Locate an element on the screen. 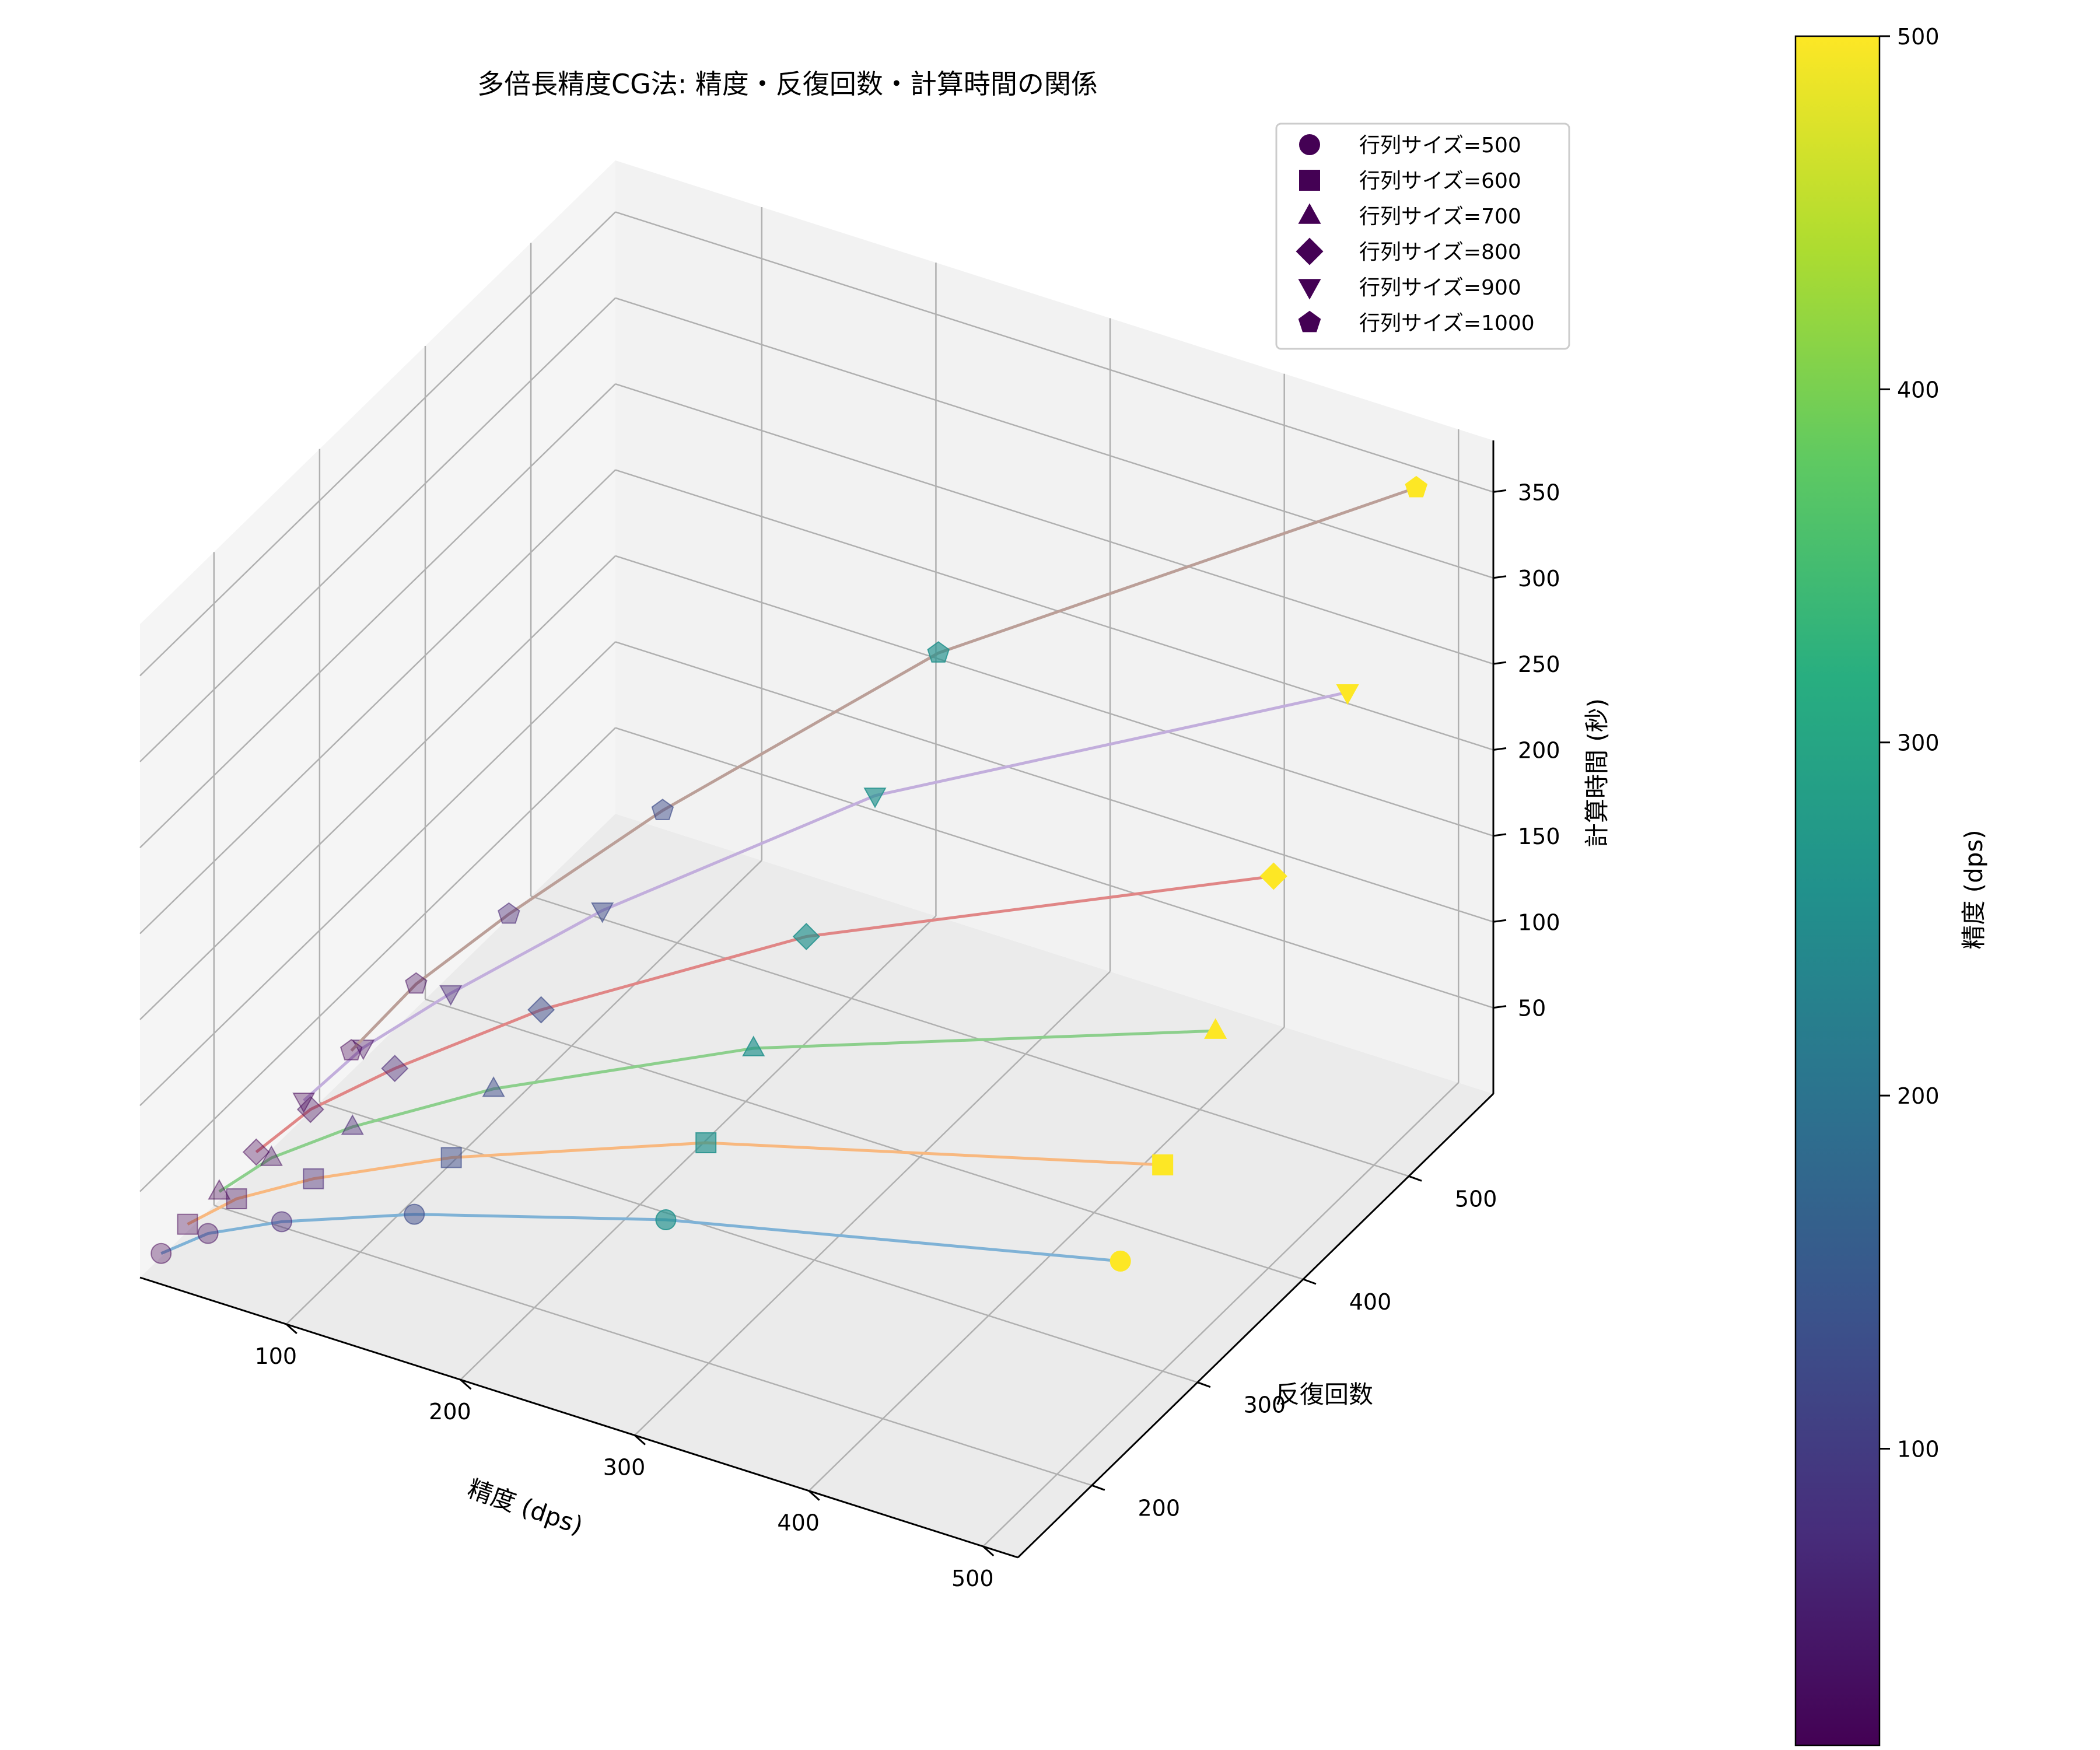  z-tick-label: 50 is located at coordinates (1532, 1008).